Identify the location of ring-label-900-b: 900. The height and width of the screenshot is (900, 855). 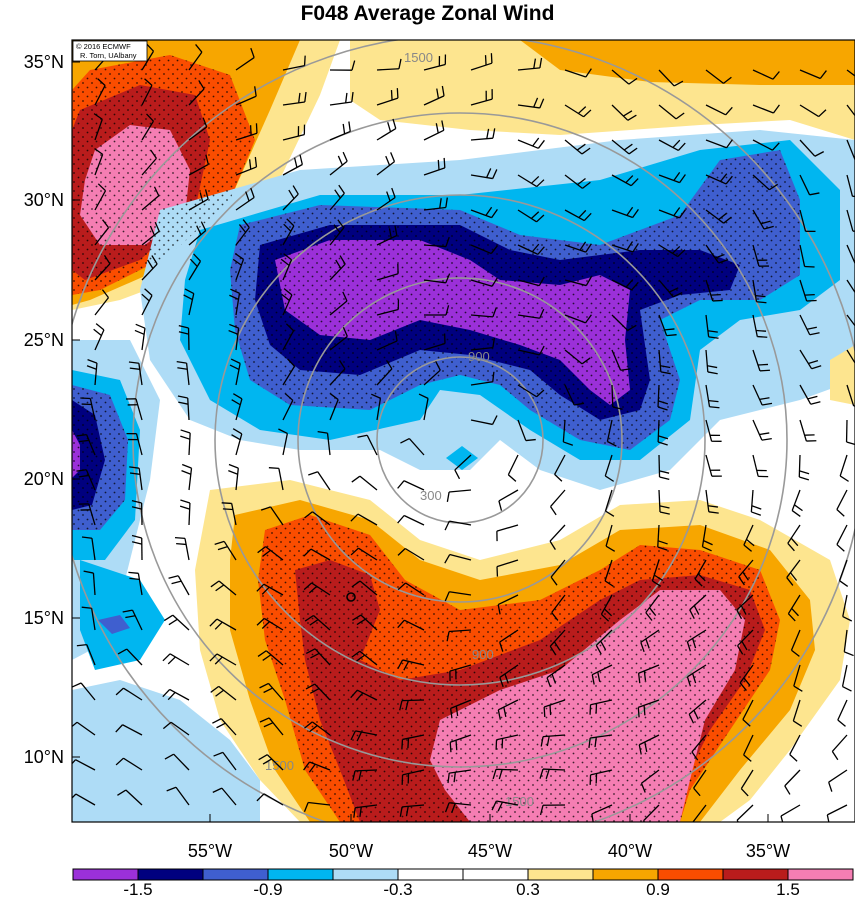
(483, 654).